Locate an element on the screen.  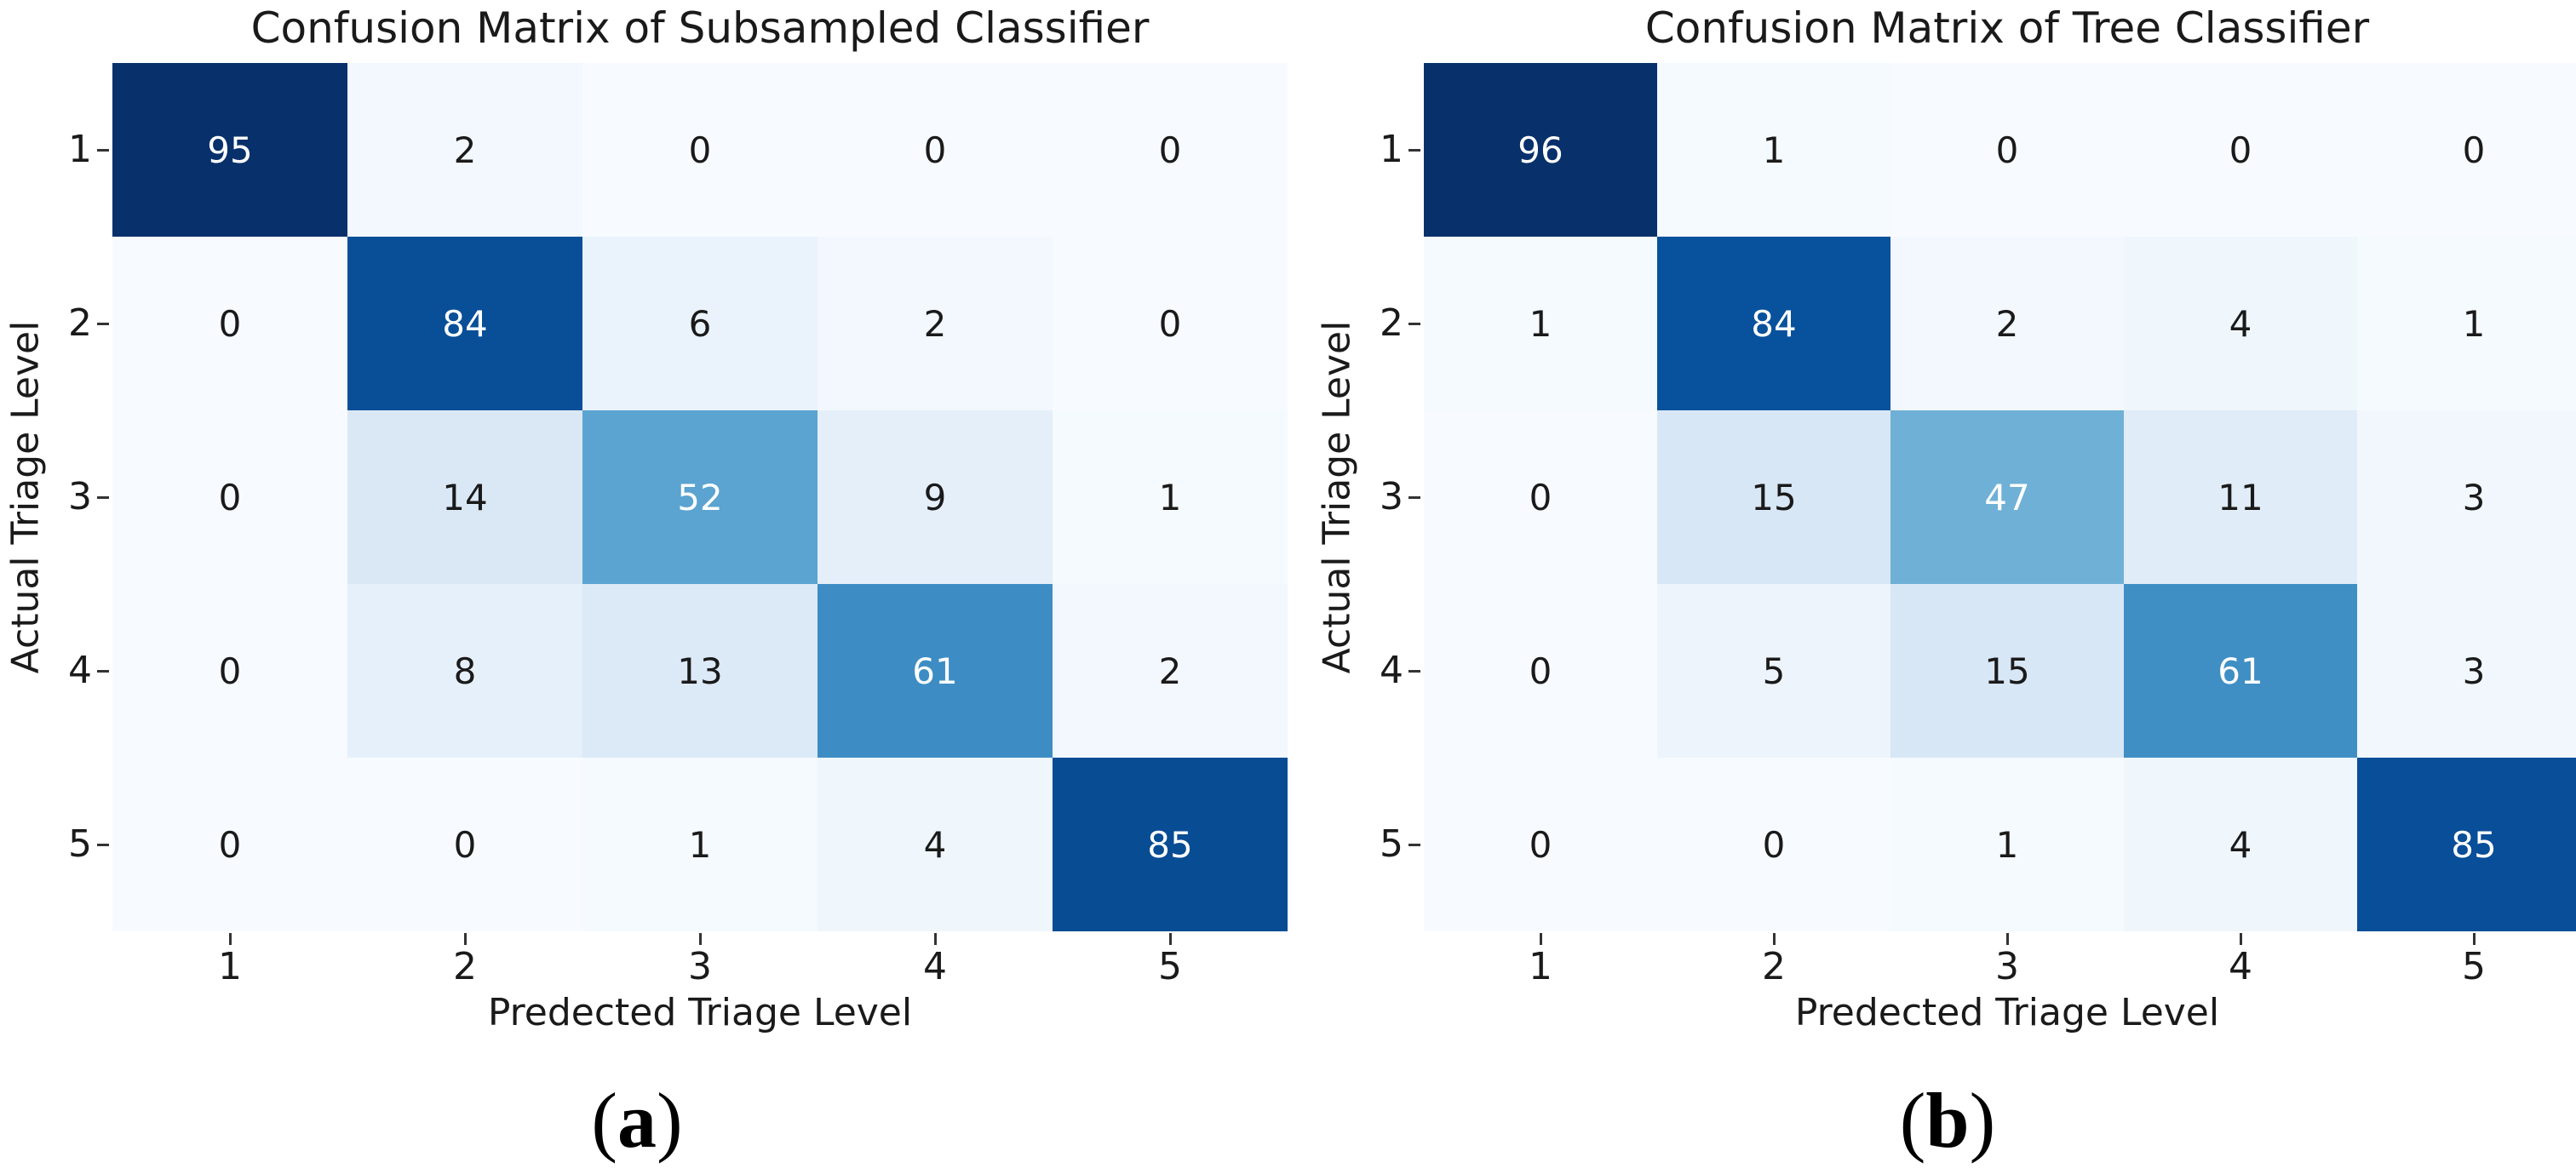
caption-letter: b is located at coordinates (1947, 1120).